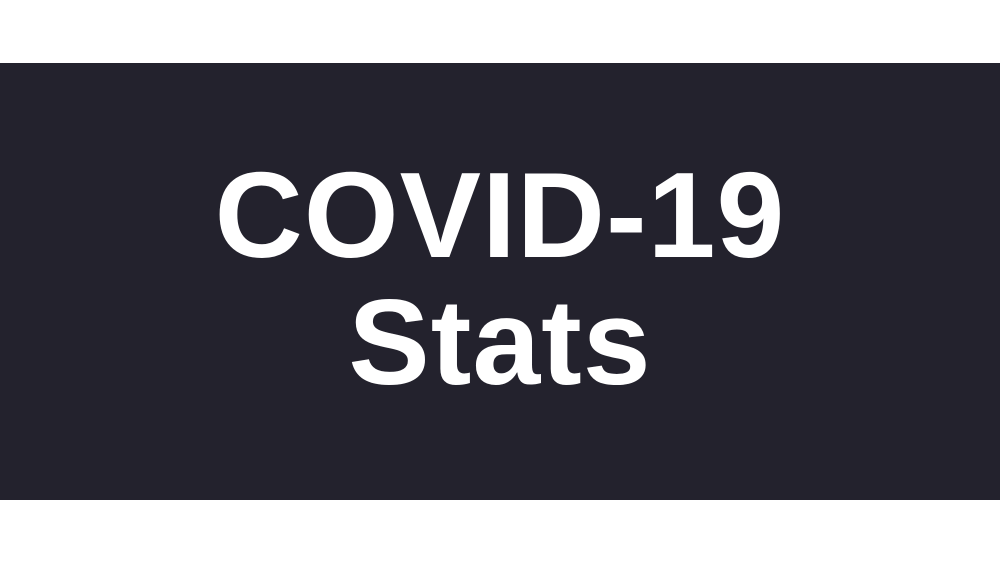  Describe the element at coordinates (500, 341) in the screenshot. I see `title-line-stats: Stats` at that location.